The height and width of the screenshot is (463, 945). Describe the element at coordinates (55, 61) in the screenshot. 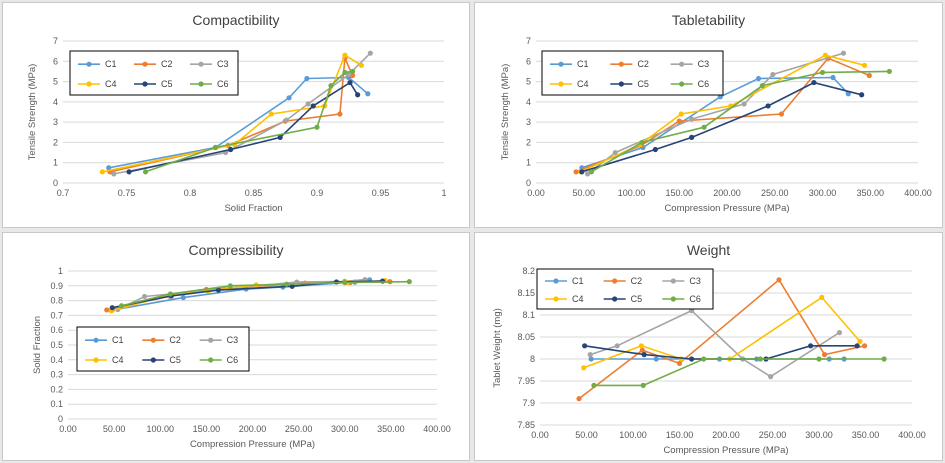

I see `y-tick-label: 6` at that location.